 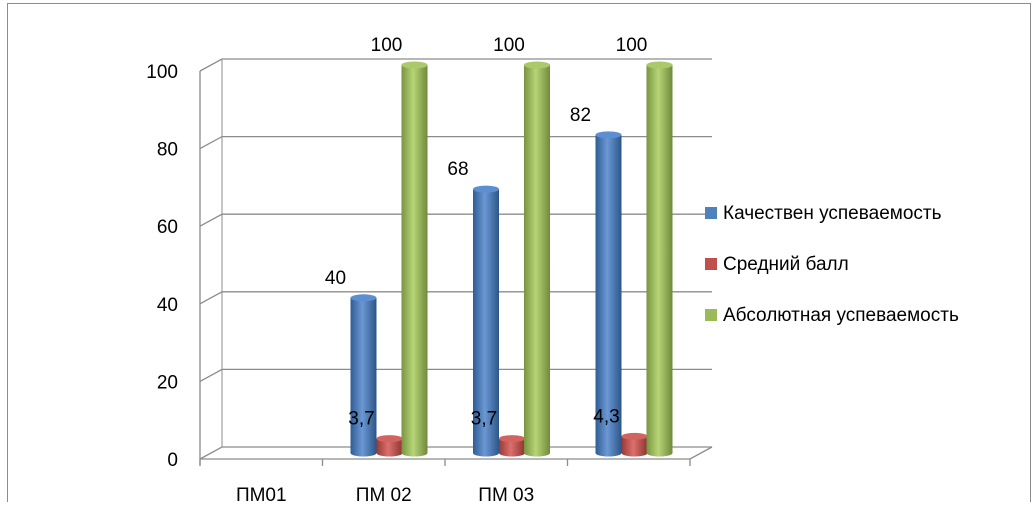 I want to click on y-tick-label: 100, so click(x=162, y=72).